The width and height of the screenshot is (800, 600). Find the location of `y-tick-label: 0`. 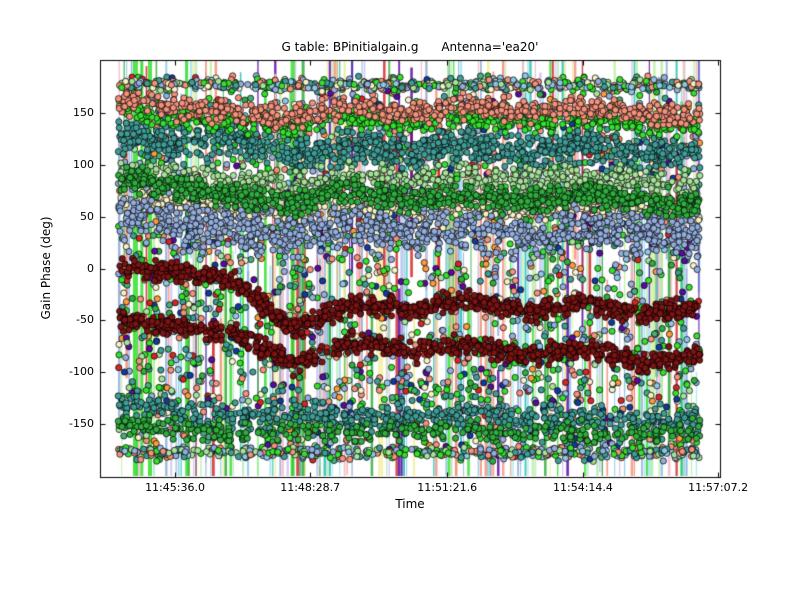

y-tick-label: 0 is located at coordinates (90, 268).